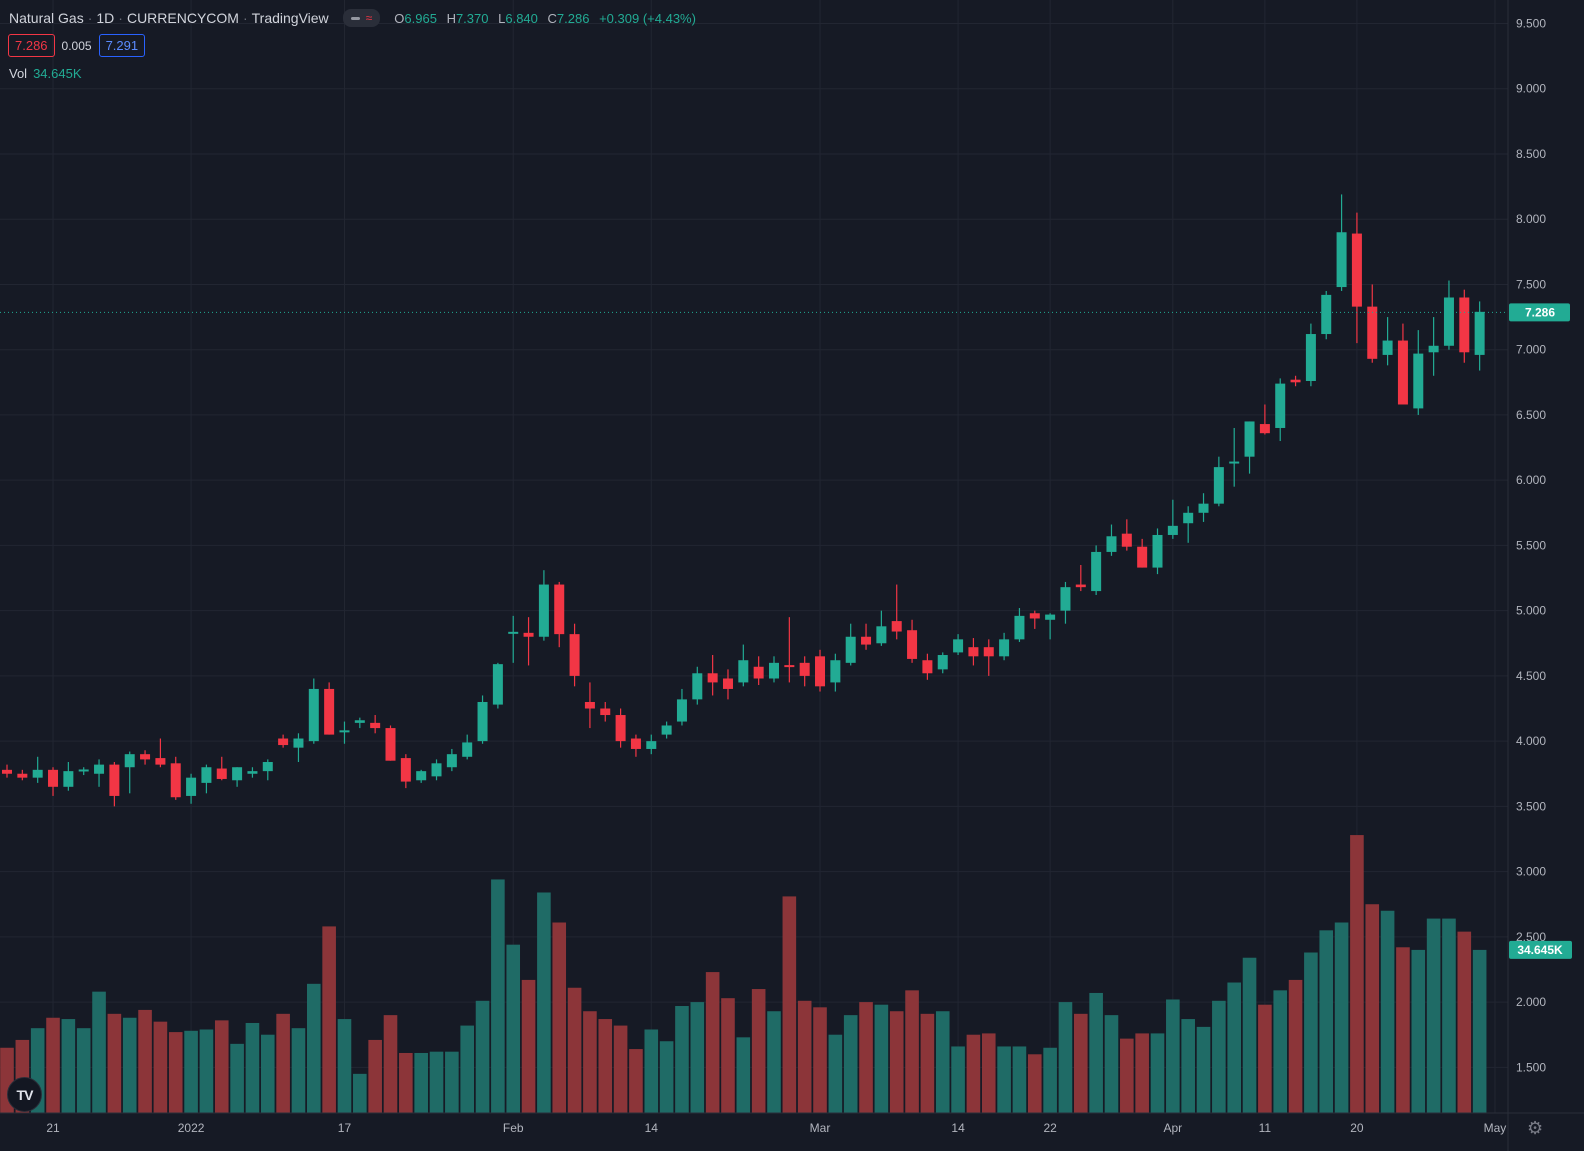  I want to click on last-volume-badge: 34.645K, so click(1540, 949).